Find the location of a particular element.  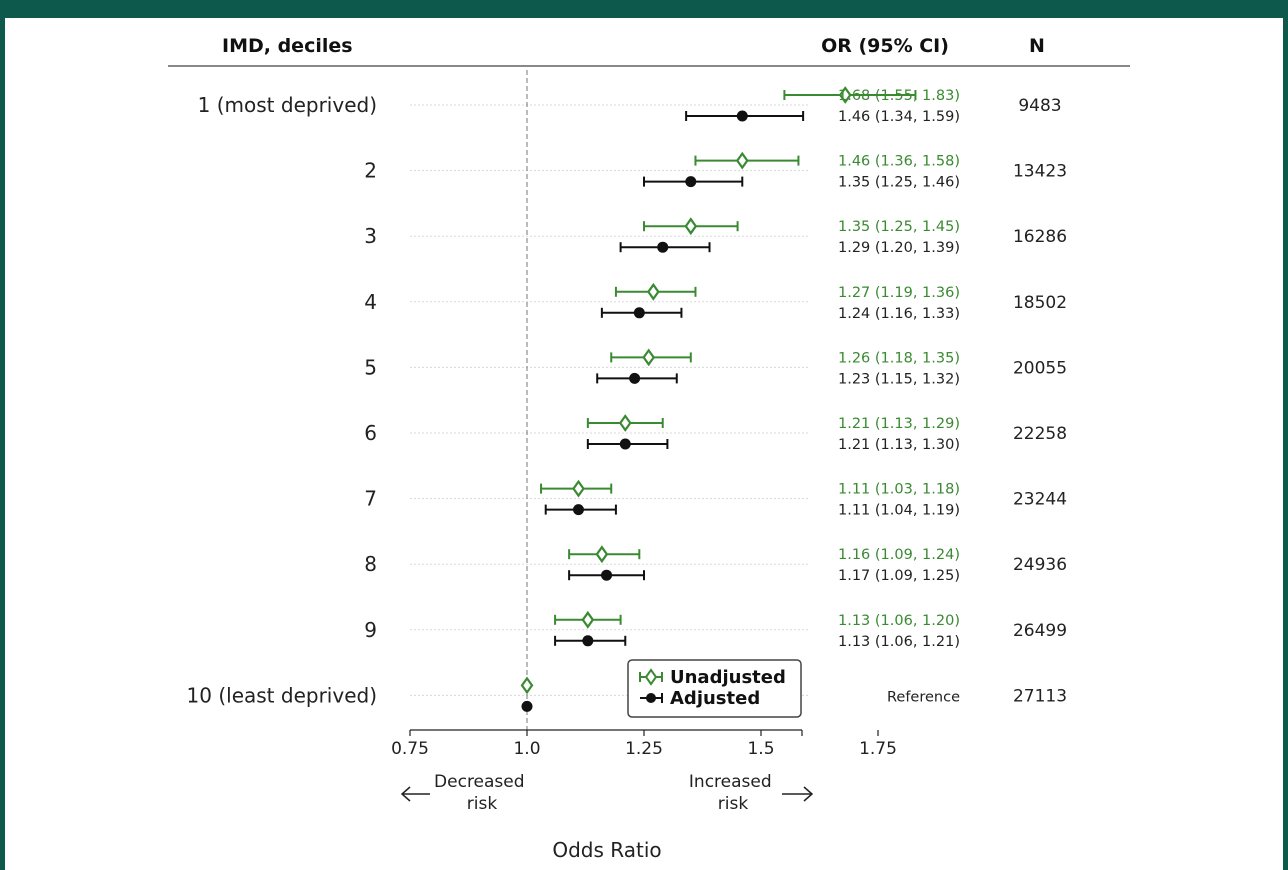

unadjusted-or-text: 1.68 (1.55, 1.83) is located at coordinates (899, 96).